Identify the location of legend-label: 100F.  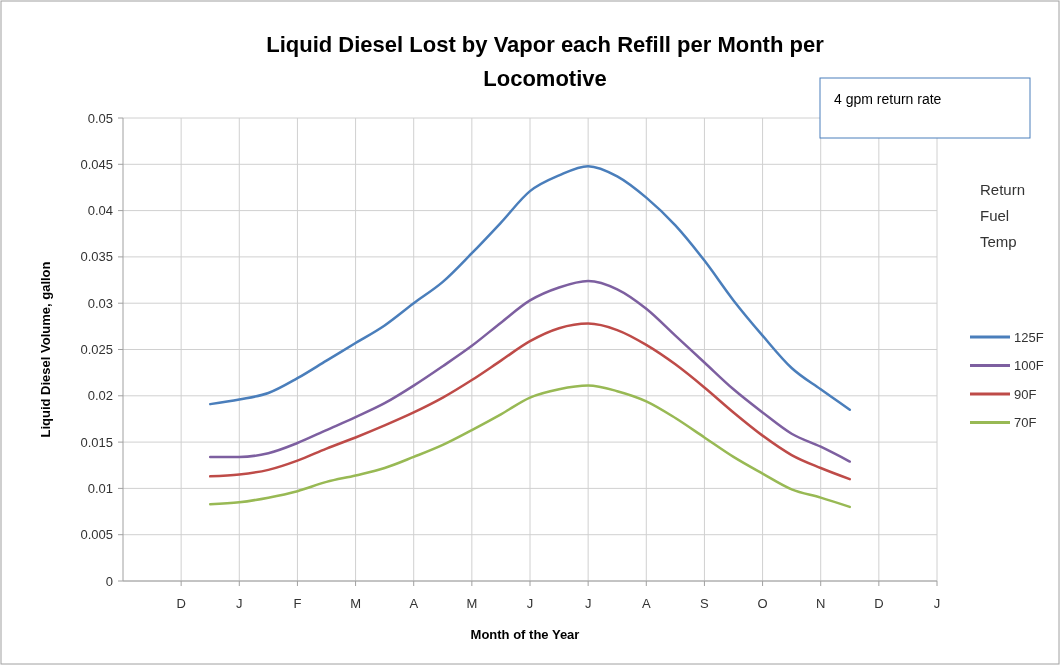
(1029, 366).